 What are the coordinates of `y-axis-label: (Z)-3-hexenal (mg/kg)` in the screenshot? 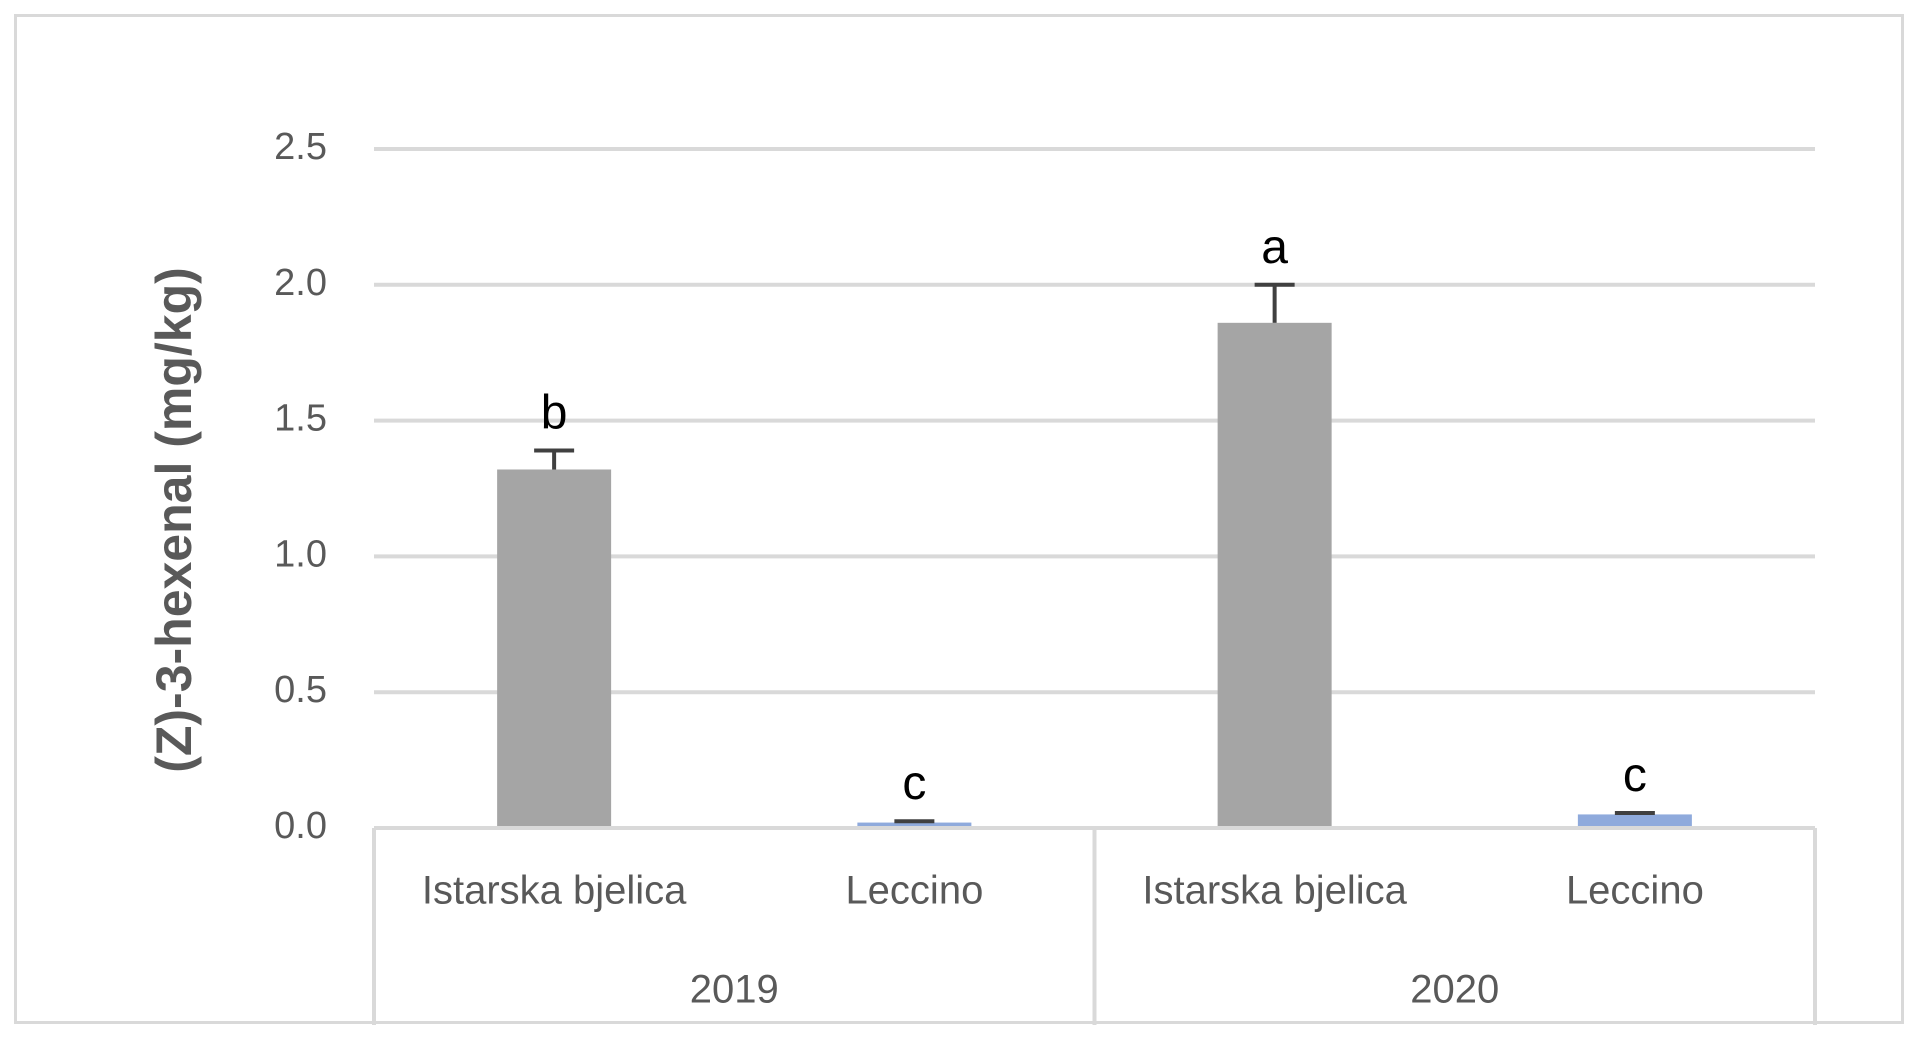 It's located at (174, 520).